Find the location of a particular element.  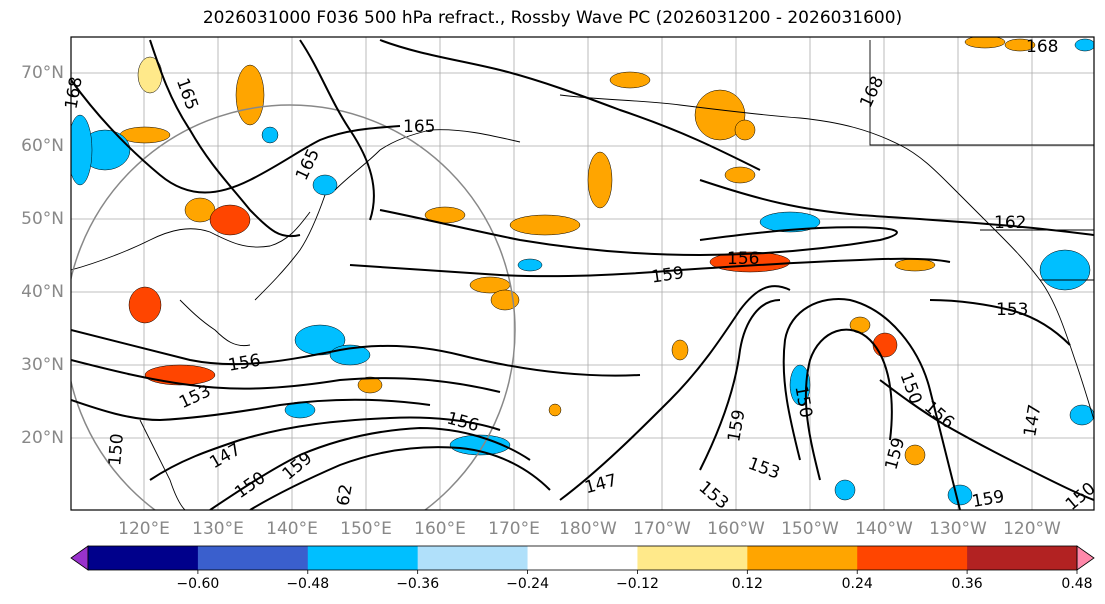

lat-label-60: 60°N is located at coordinates (42, 146).